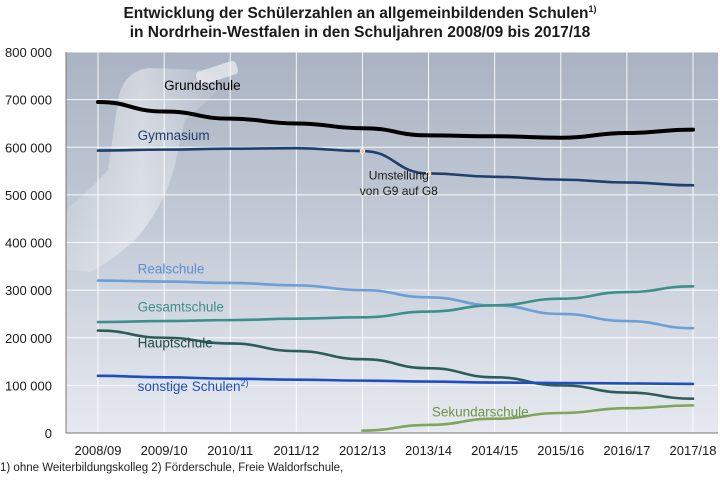  What do you see at coordinates (230, 450) in the screenshot?
I see `x-tick-label: 2010/11` at bounding box center [230, 450].